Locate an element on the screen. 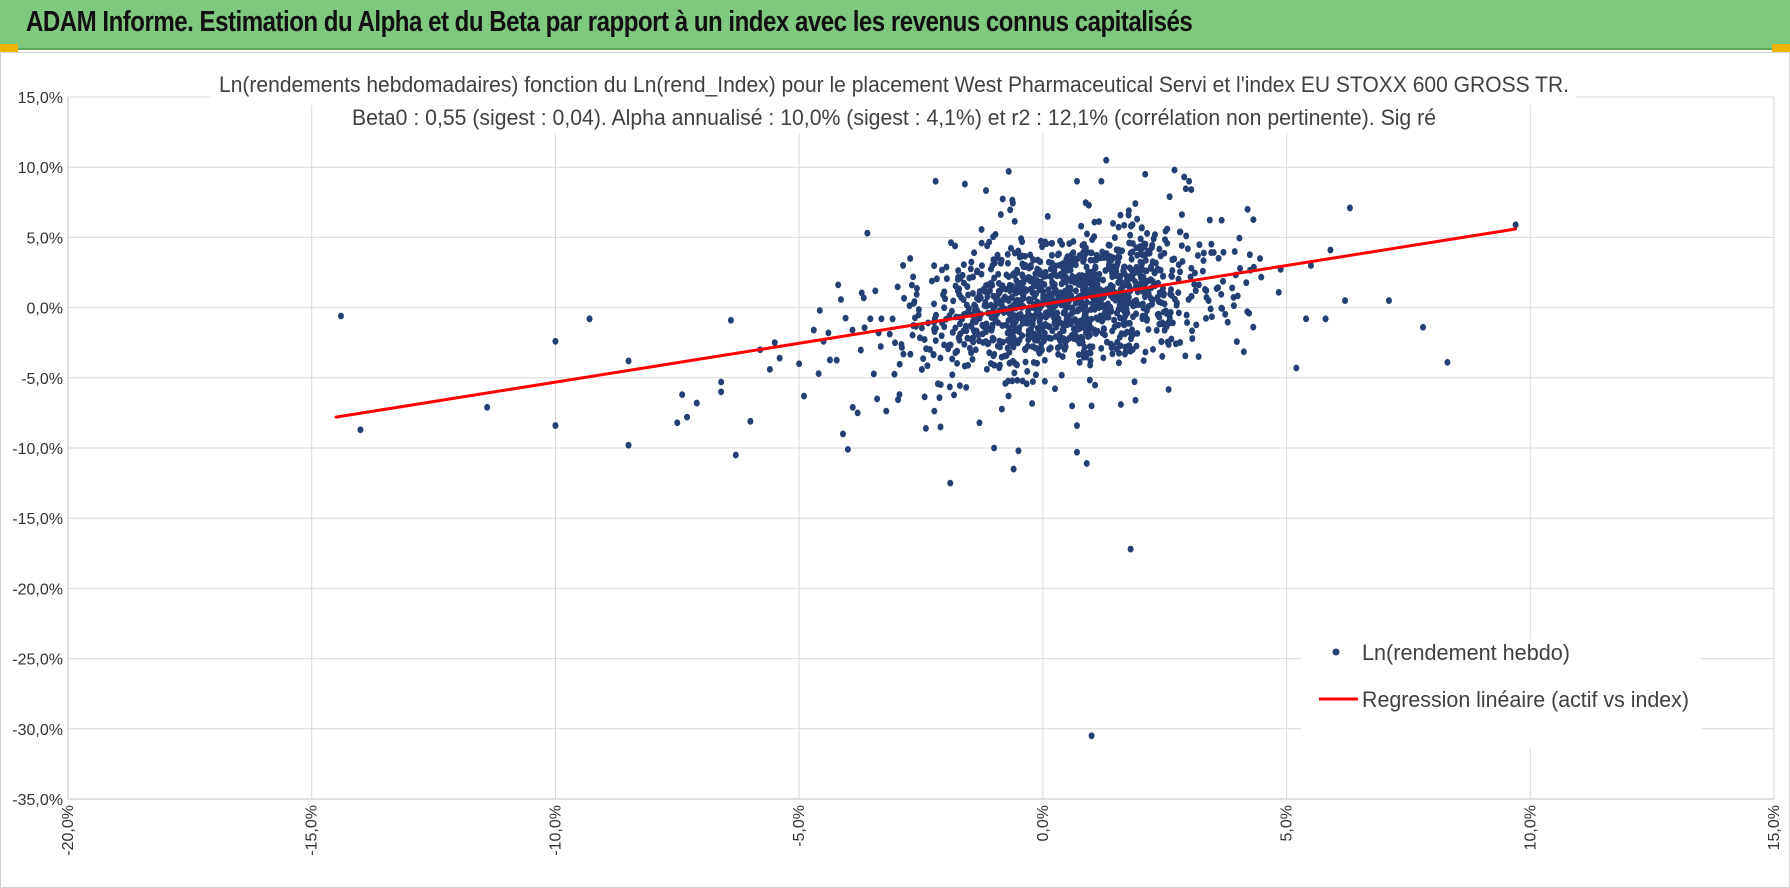 The image size is (1790, 888). x-tick-label: -5,0% is located at coordinates (799, 826).